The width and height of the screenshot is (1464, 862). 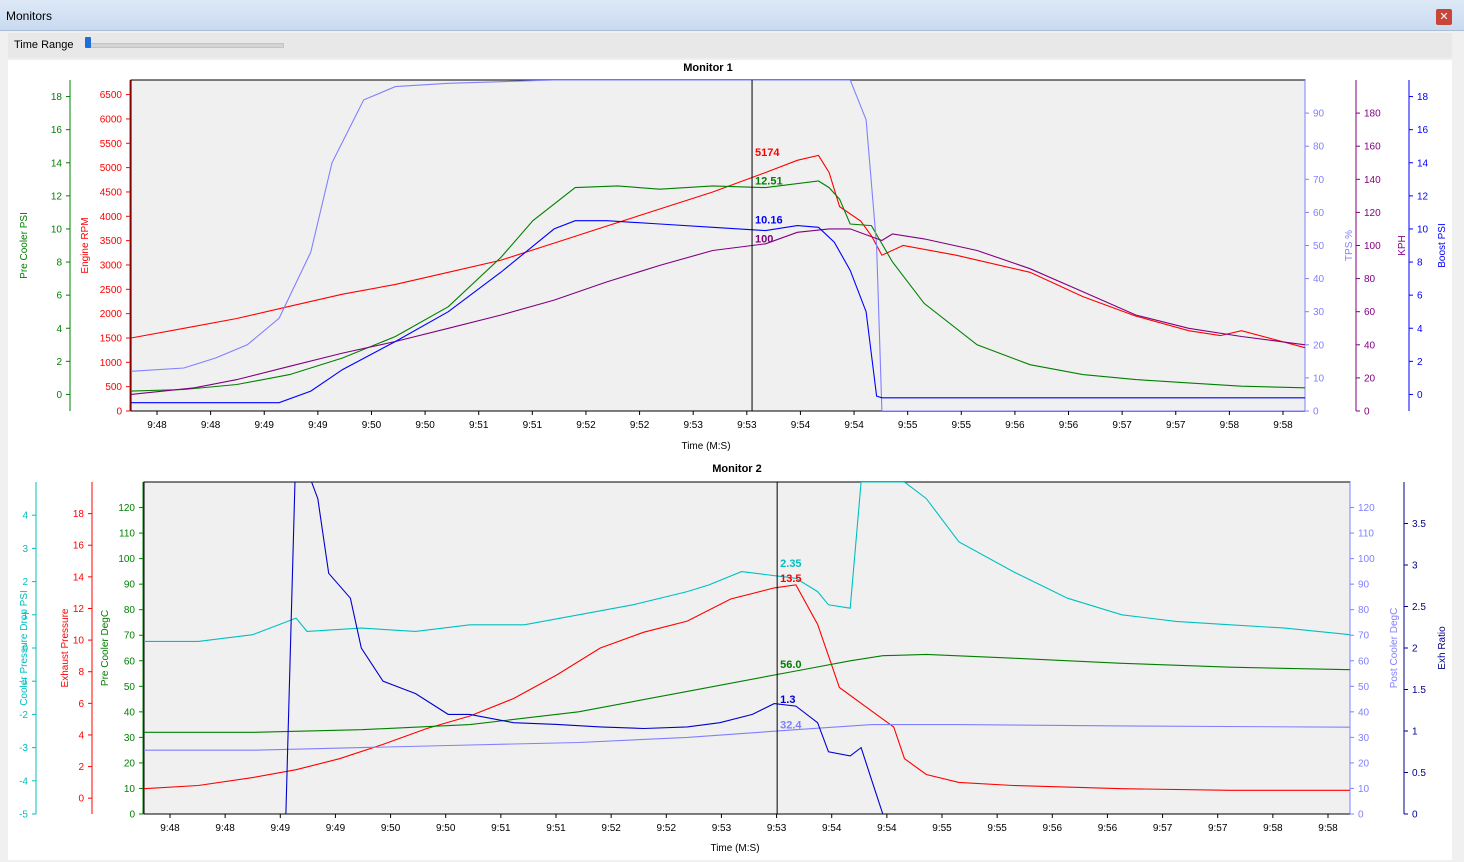 I want to click on exh-tick-label: 8, so click(x=81, y=672).